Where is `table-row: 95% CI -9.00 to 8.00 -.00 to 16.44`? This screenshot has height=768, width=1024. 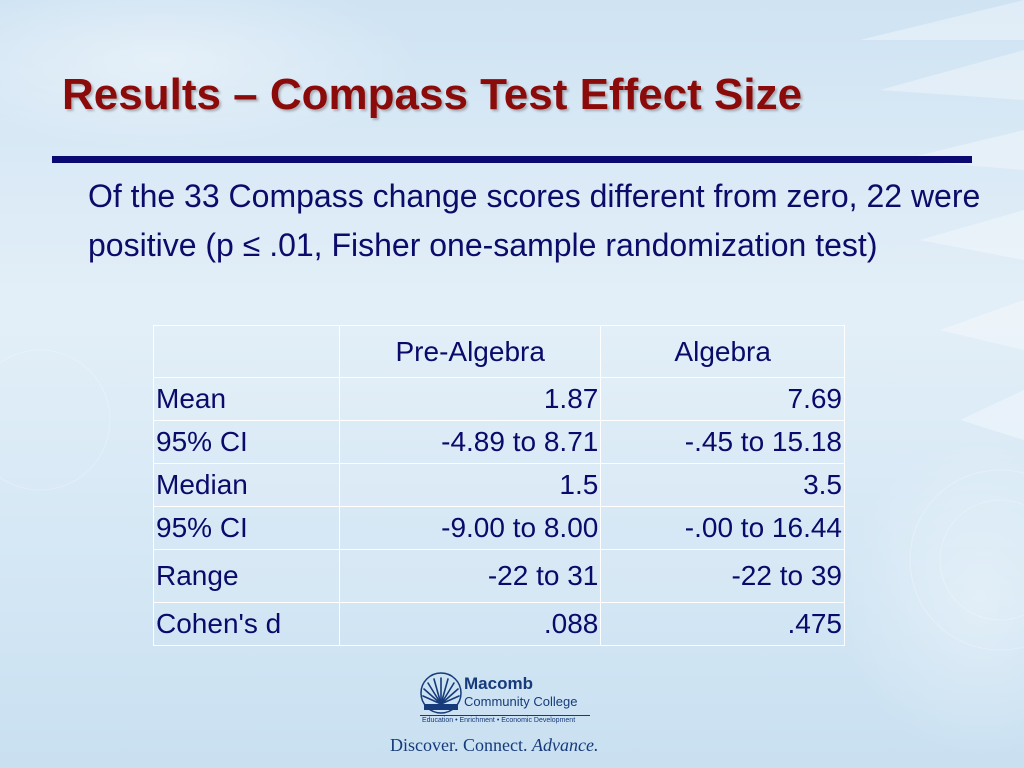
table-row: 95% CI -9.00 to 8.00 -.00 to 16.44 is located at coordinates (498, 528).